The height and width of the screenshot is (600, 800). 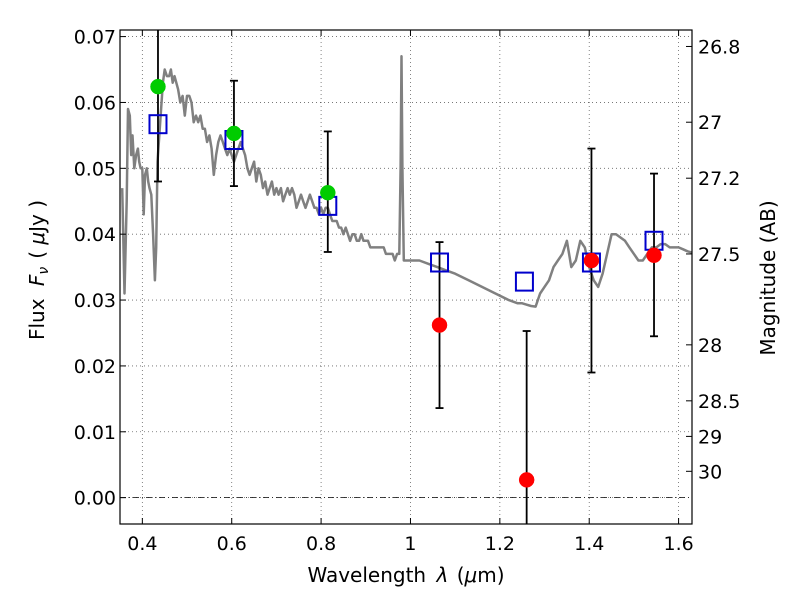 I want to click on x-tick-label: 1, so click(x=410, y=544).